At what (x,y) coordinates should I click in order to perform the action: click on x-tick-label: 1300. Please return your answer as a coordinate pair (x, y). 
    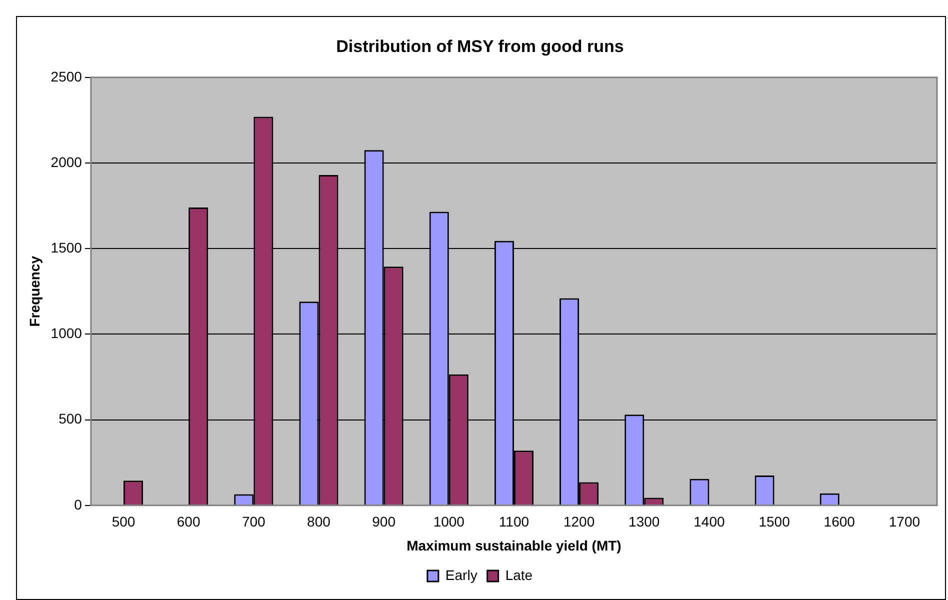
    Looking at the image, I should click on (644, 522).